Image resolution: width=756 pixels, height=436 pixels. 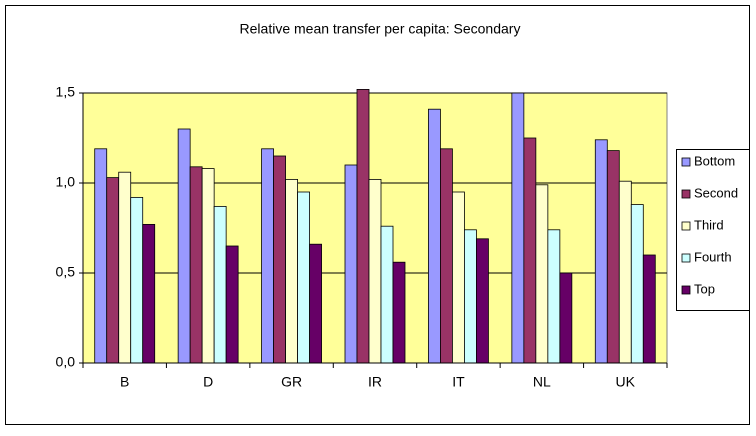 I want to click on legend-label: Third, so click(x=709, y=224).